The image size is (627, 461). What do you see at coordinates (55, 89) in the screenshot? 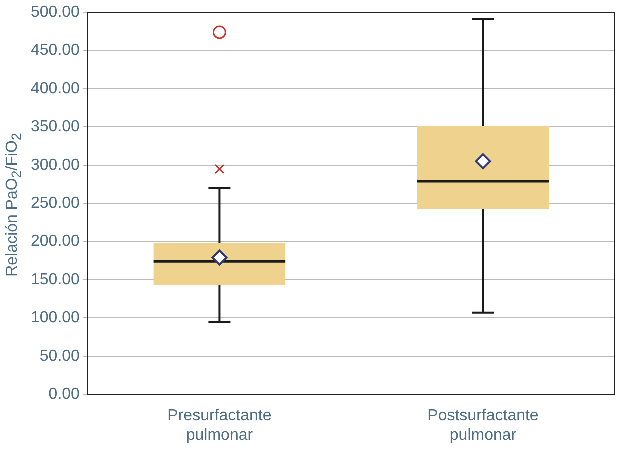
I see `y-tick-label: 400.00` at bounding box center [55, 89].